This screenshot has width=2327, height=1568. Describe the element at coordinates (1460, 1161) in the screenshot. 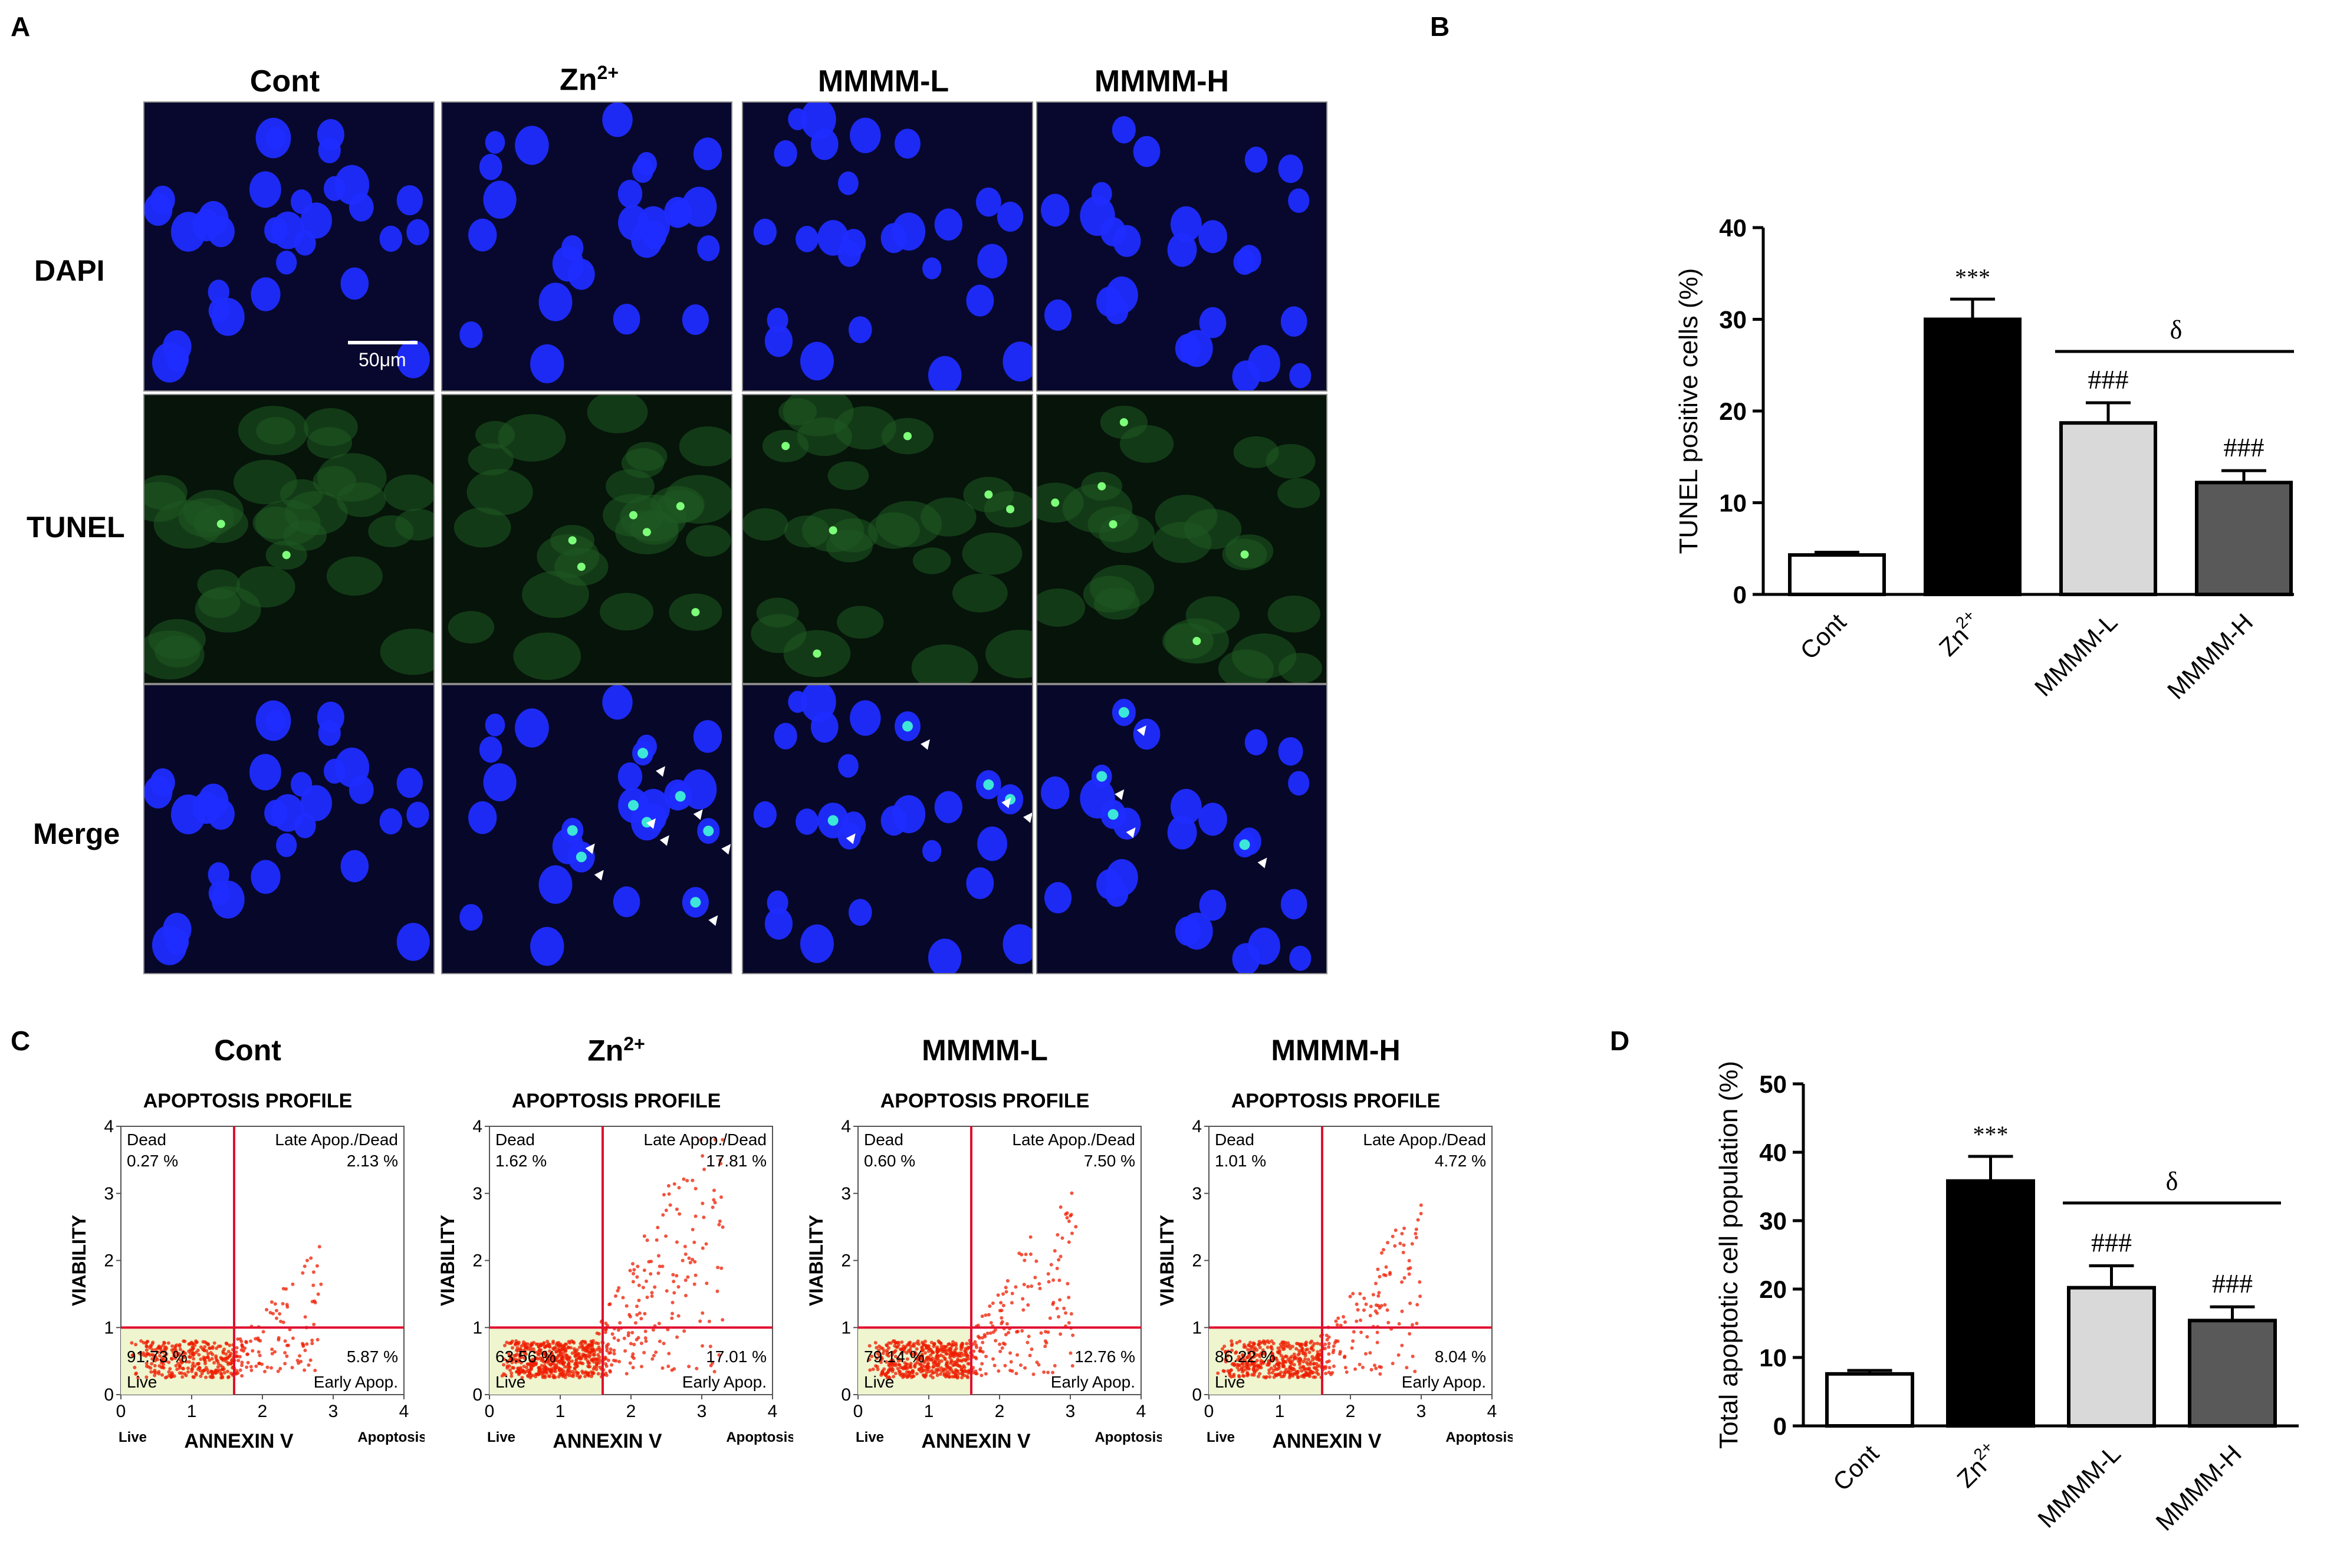

I see `quadrant-late-value: 4.72 %` at that location.